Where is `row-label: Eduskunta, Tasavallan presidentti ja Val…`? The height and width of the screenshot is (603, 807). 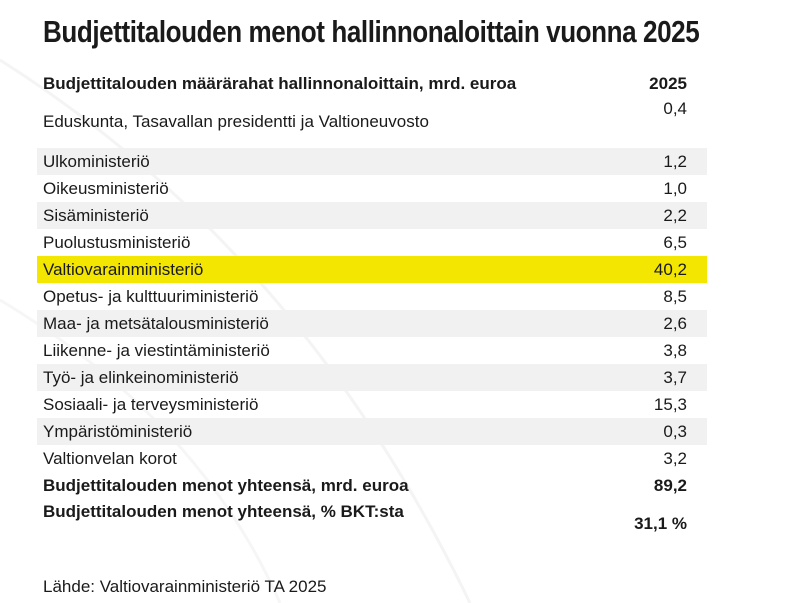 row-label: Eduskunta, Tasavallan presidentti ja Val… is located at coordinates (236, 121).